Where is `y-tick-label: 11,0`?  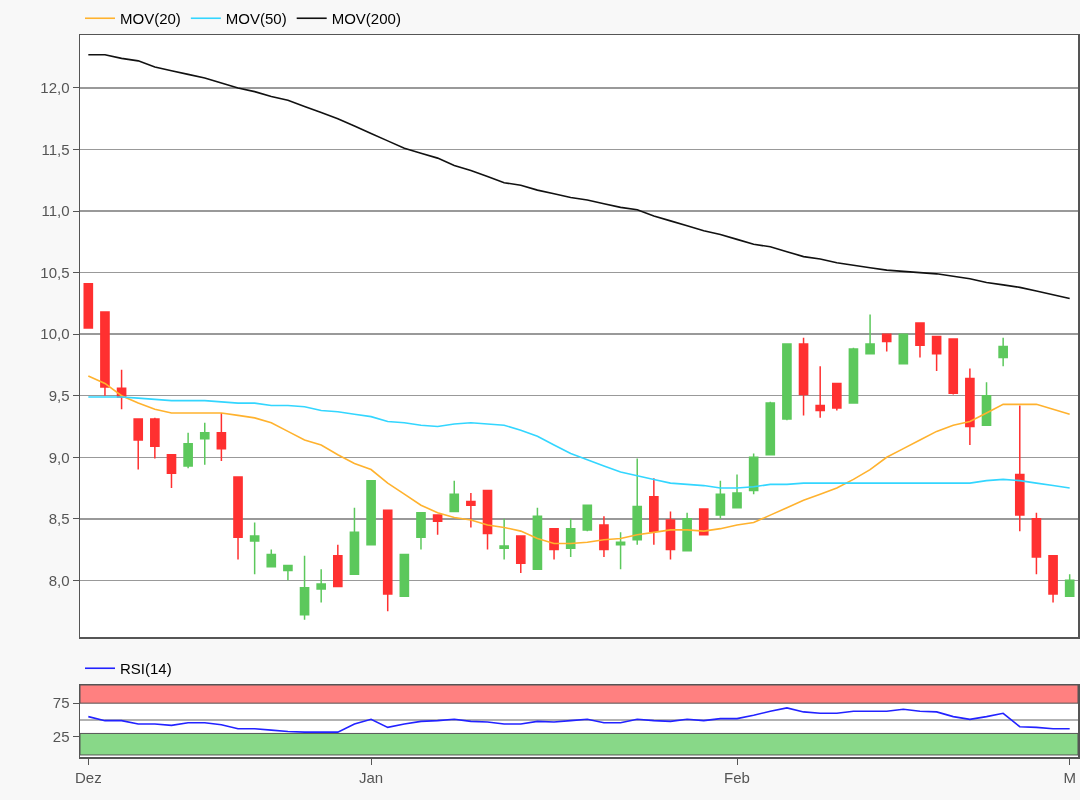
y-tick-label: 11,0 is located at coordinates (55, 211).